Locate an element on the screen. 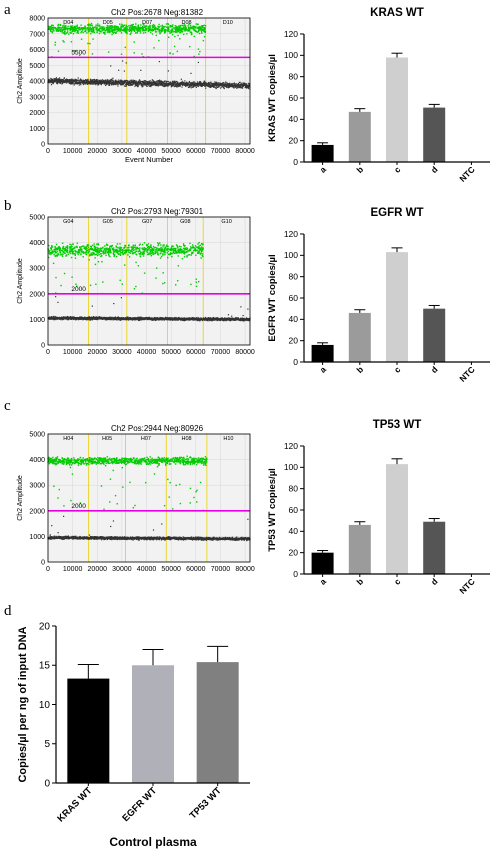 The height and width of the screenshot is (850, 500). y-tick-label: 1000 is located at coordinates (37, 129).